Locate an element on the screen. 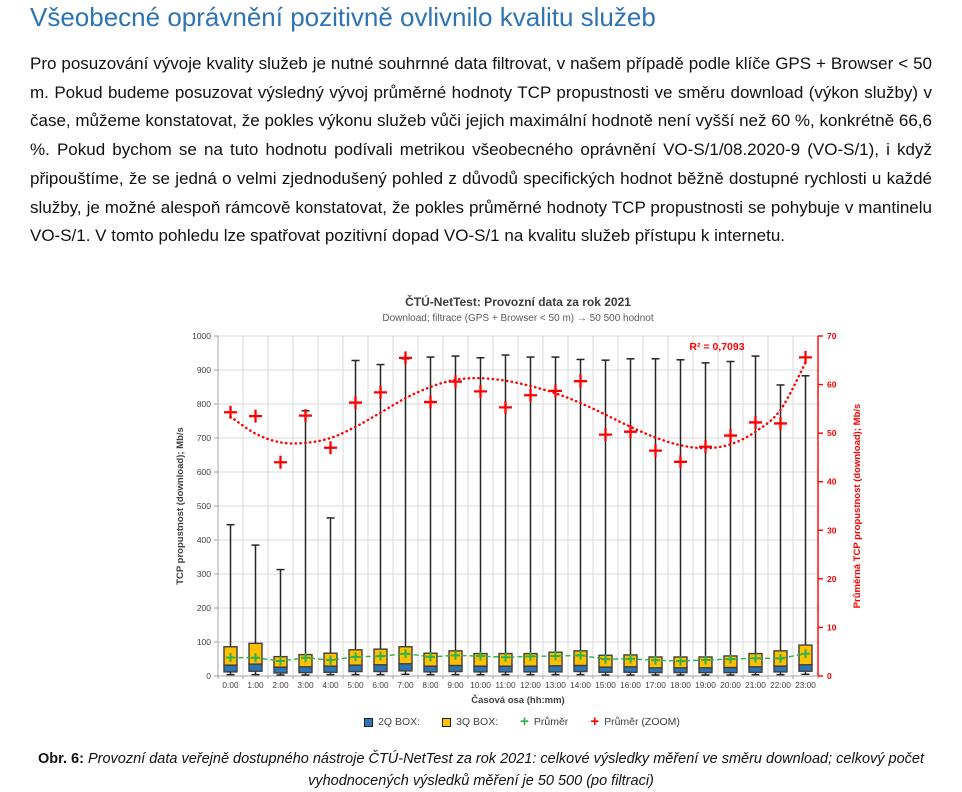  svg-text: 40 is located at coordinates (832, 482).